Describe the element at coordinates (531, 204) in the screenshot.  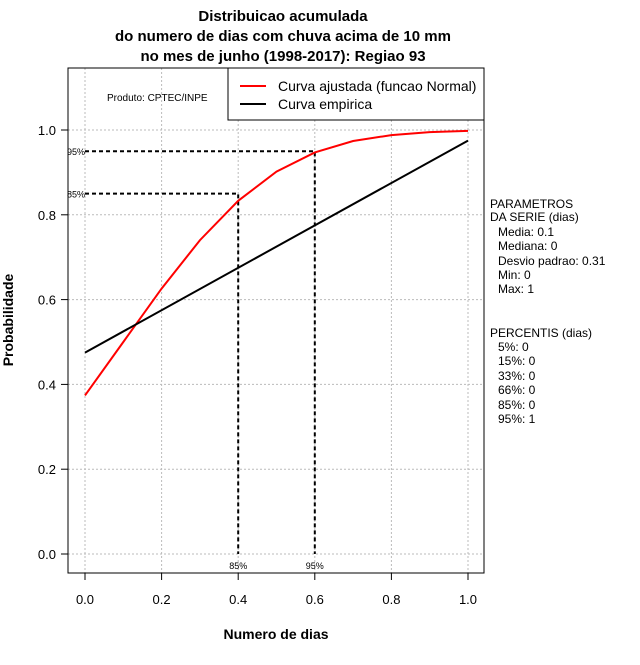
I see `params-title: PARAMETROS` at that location.